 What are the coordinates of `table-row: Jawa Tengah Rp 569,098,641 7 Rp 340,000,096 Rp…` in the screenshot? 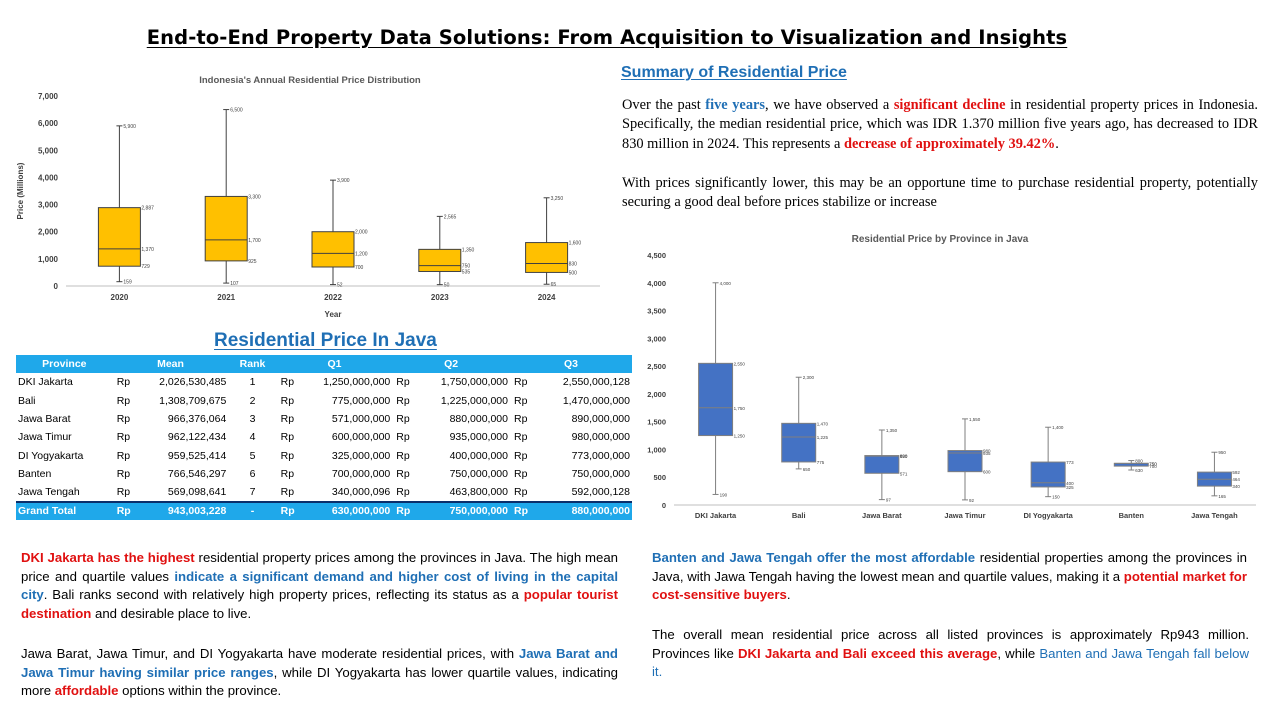 It's located at (324, 492).